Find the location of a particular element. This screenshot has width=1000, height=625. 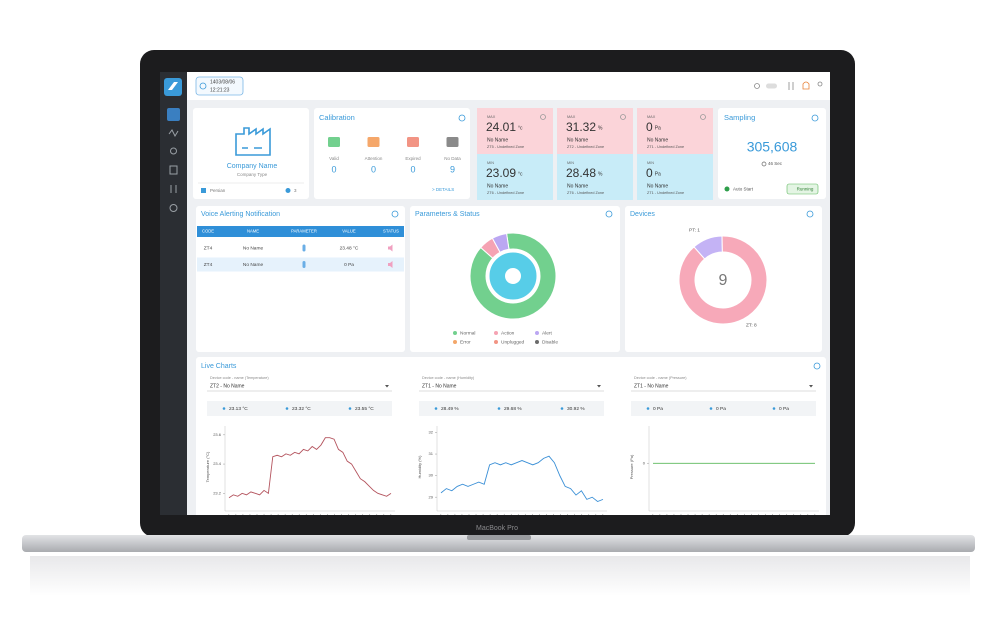

sensor-value: 0 is located at coordinates (649, 173).